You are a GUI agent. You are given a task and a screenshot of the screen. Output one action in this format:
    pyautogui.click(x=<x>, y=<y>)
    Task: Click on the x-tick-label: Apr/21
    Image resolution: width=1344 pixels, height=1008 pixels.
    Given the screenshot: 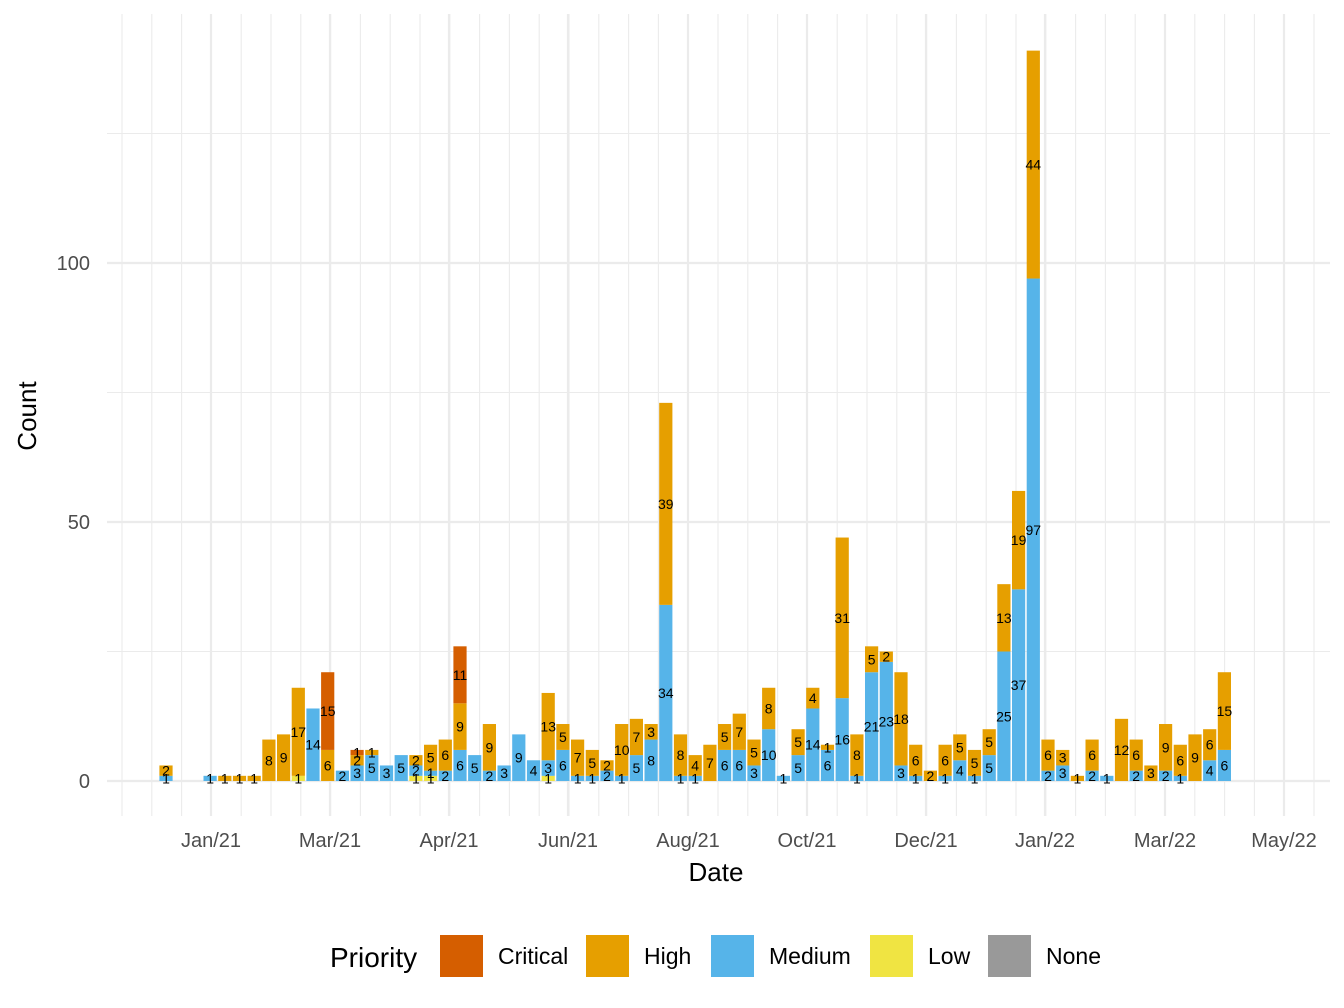 What is the action you would take?
    pyautogui.click(x=449, y=841)
    